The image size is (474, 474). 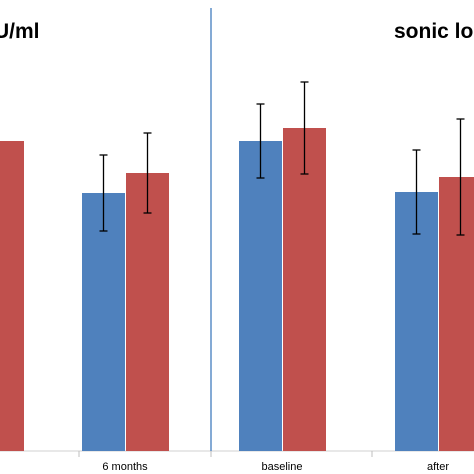 I want to click on x-tick-label: baseline, so click(x=282, y=467).